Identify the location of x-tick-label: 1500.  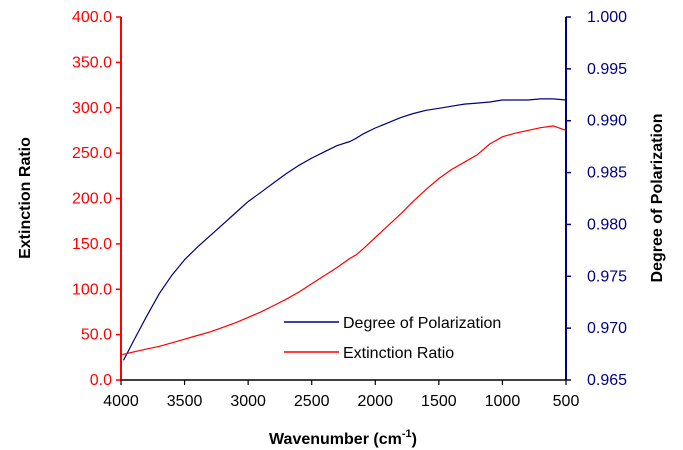
(439, 401).